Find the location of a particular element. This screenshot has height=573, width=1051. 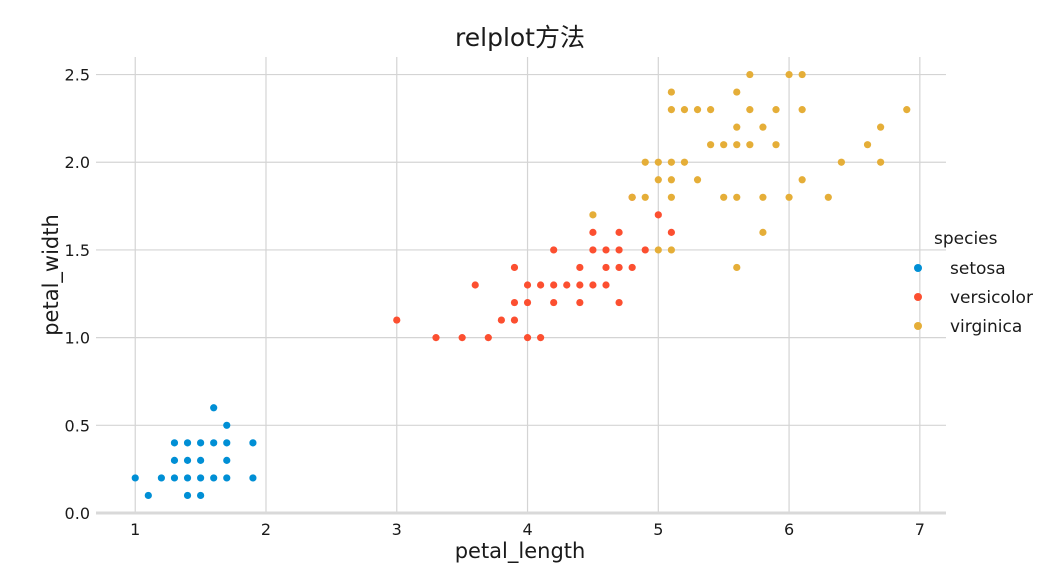

y-axis-label: petal_width is located at coordinates (51, 275).